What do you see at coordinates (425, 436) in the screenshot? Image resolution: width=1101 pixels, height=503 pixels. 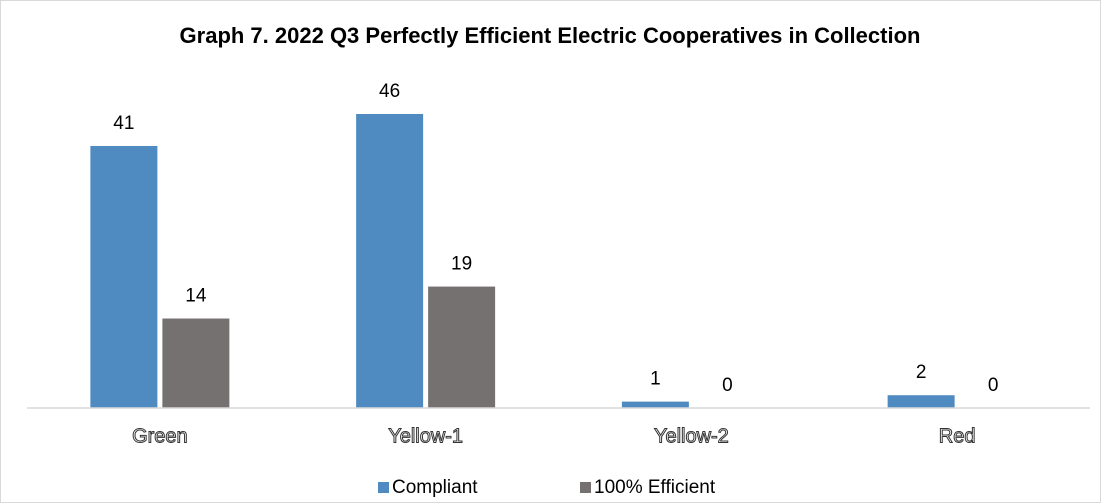 I see `x-tick-label: Yellow-1` at bounding box center [425, 436].